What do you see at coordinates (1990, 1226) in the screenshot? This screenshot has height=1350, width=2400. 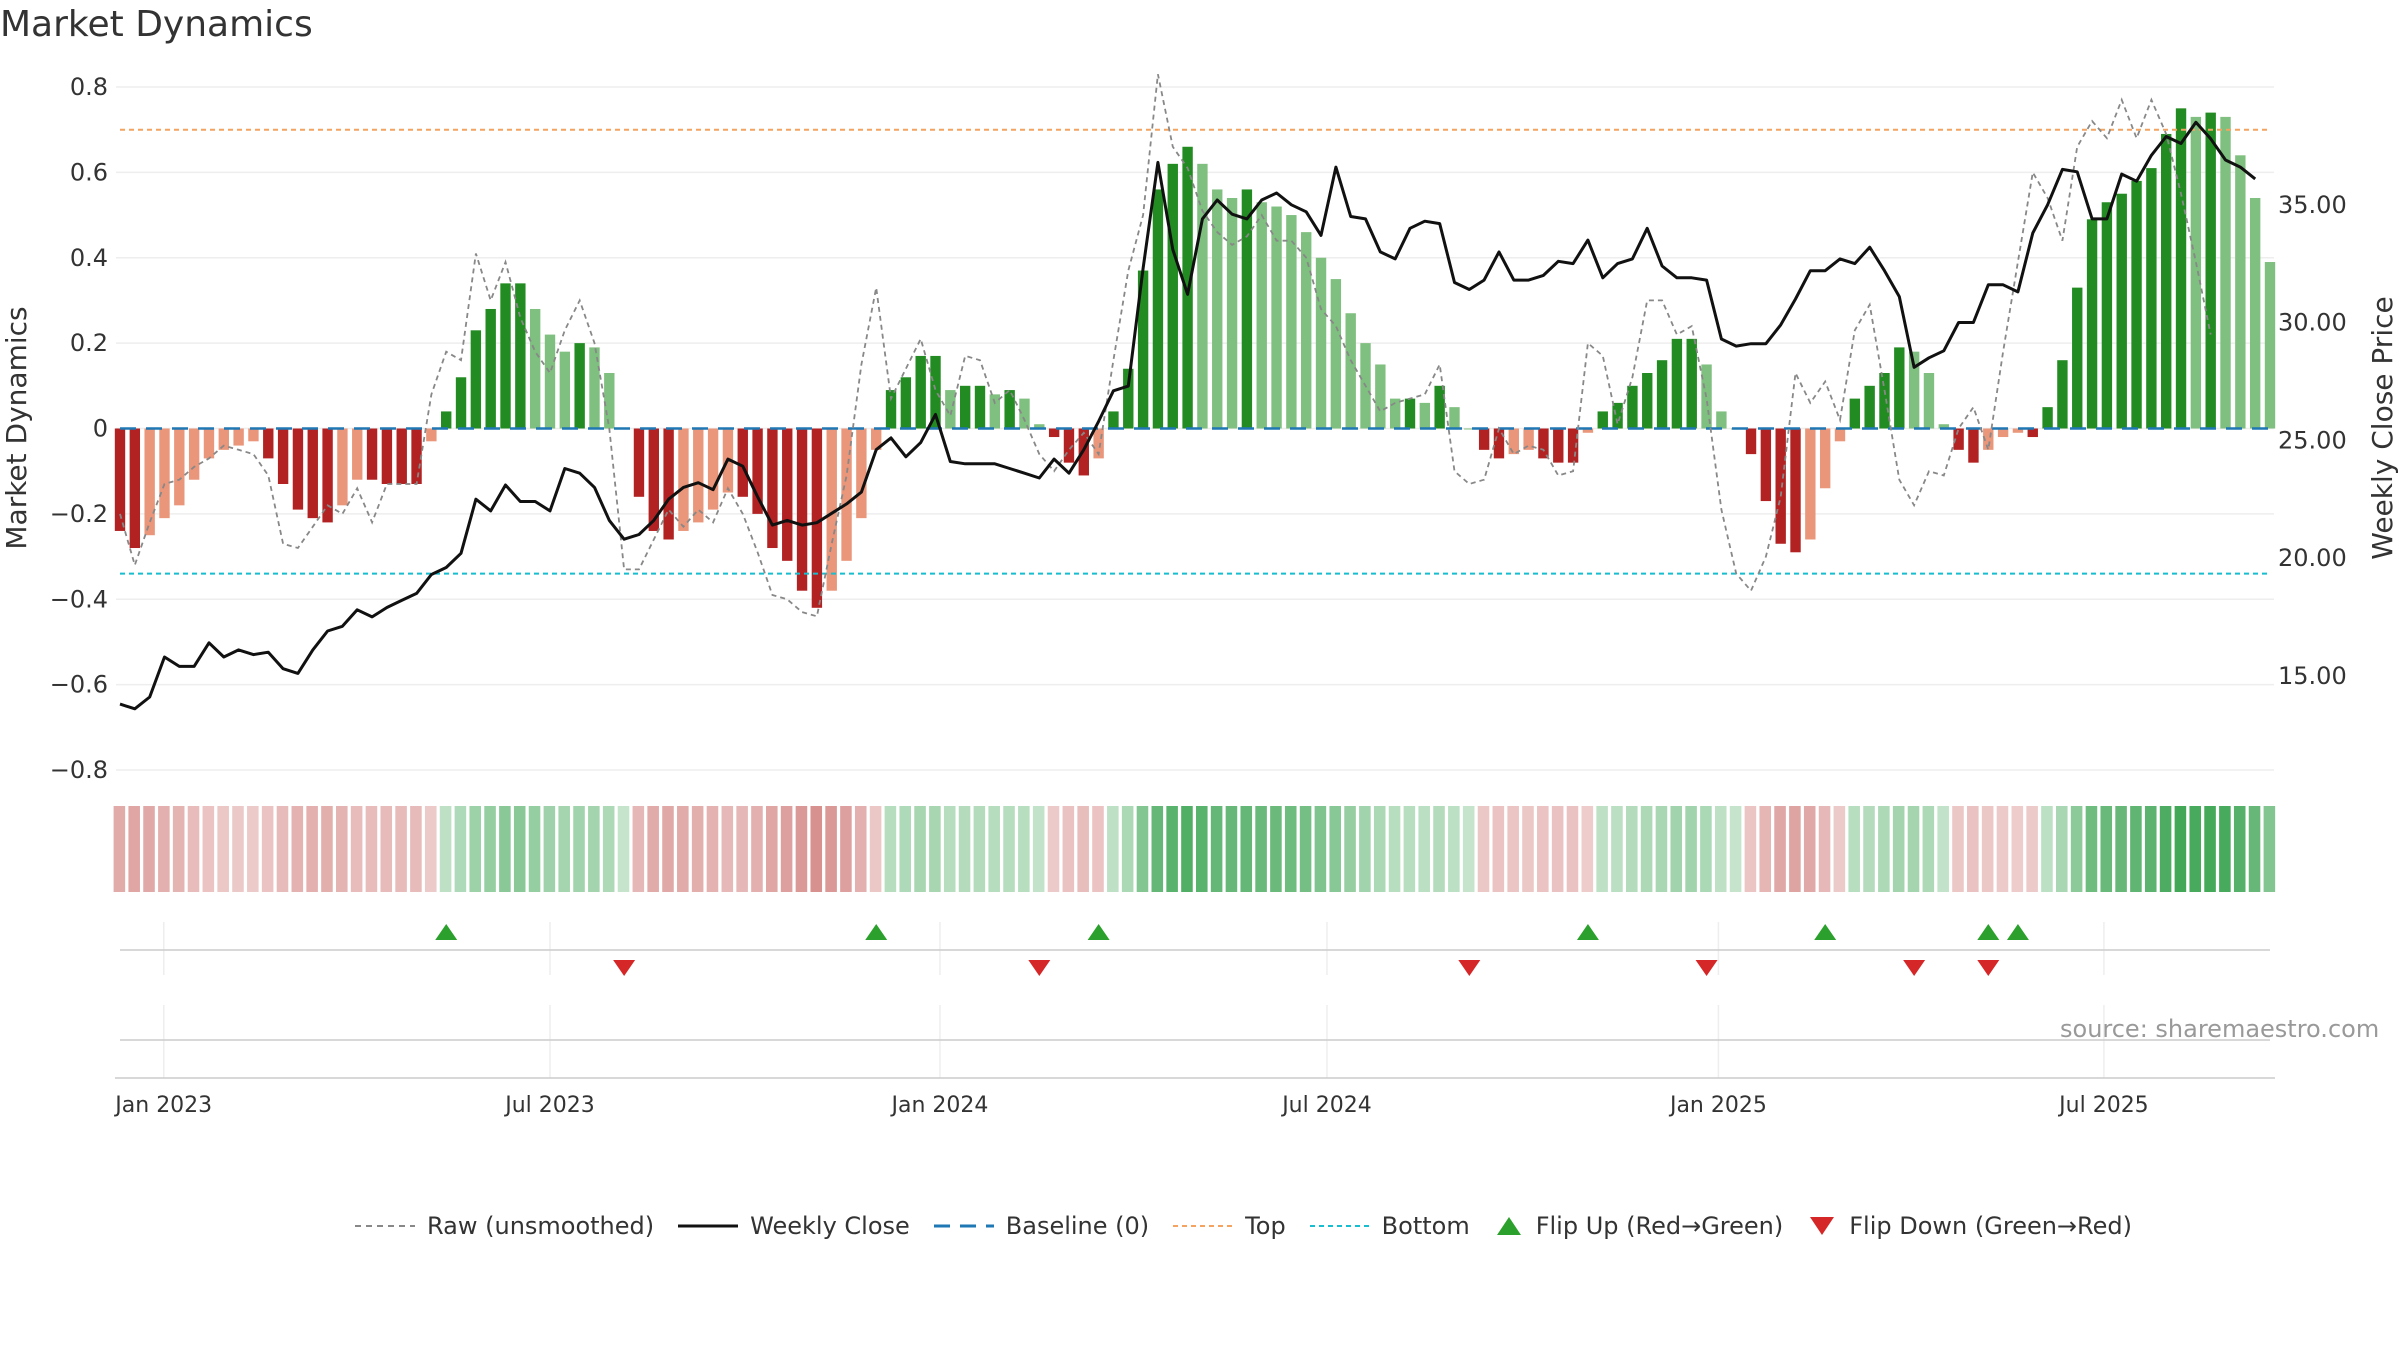 I see `legend-label-flip-down: Flip Down (Green→Red)` at bounding box center [1990, 1226].